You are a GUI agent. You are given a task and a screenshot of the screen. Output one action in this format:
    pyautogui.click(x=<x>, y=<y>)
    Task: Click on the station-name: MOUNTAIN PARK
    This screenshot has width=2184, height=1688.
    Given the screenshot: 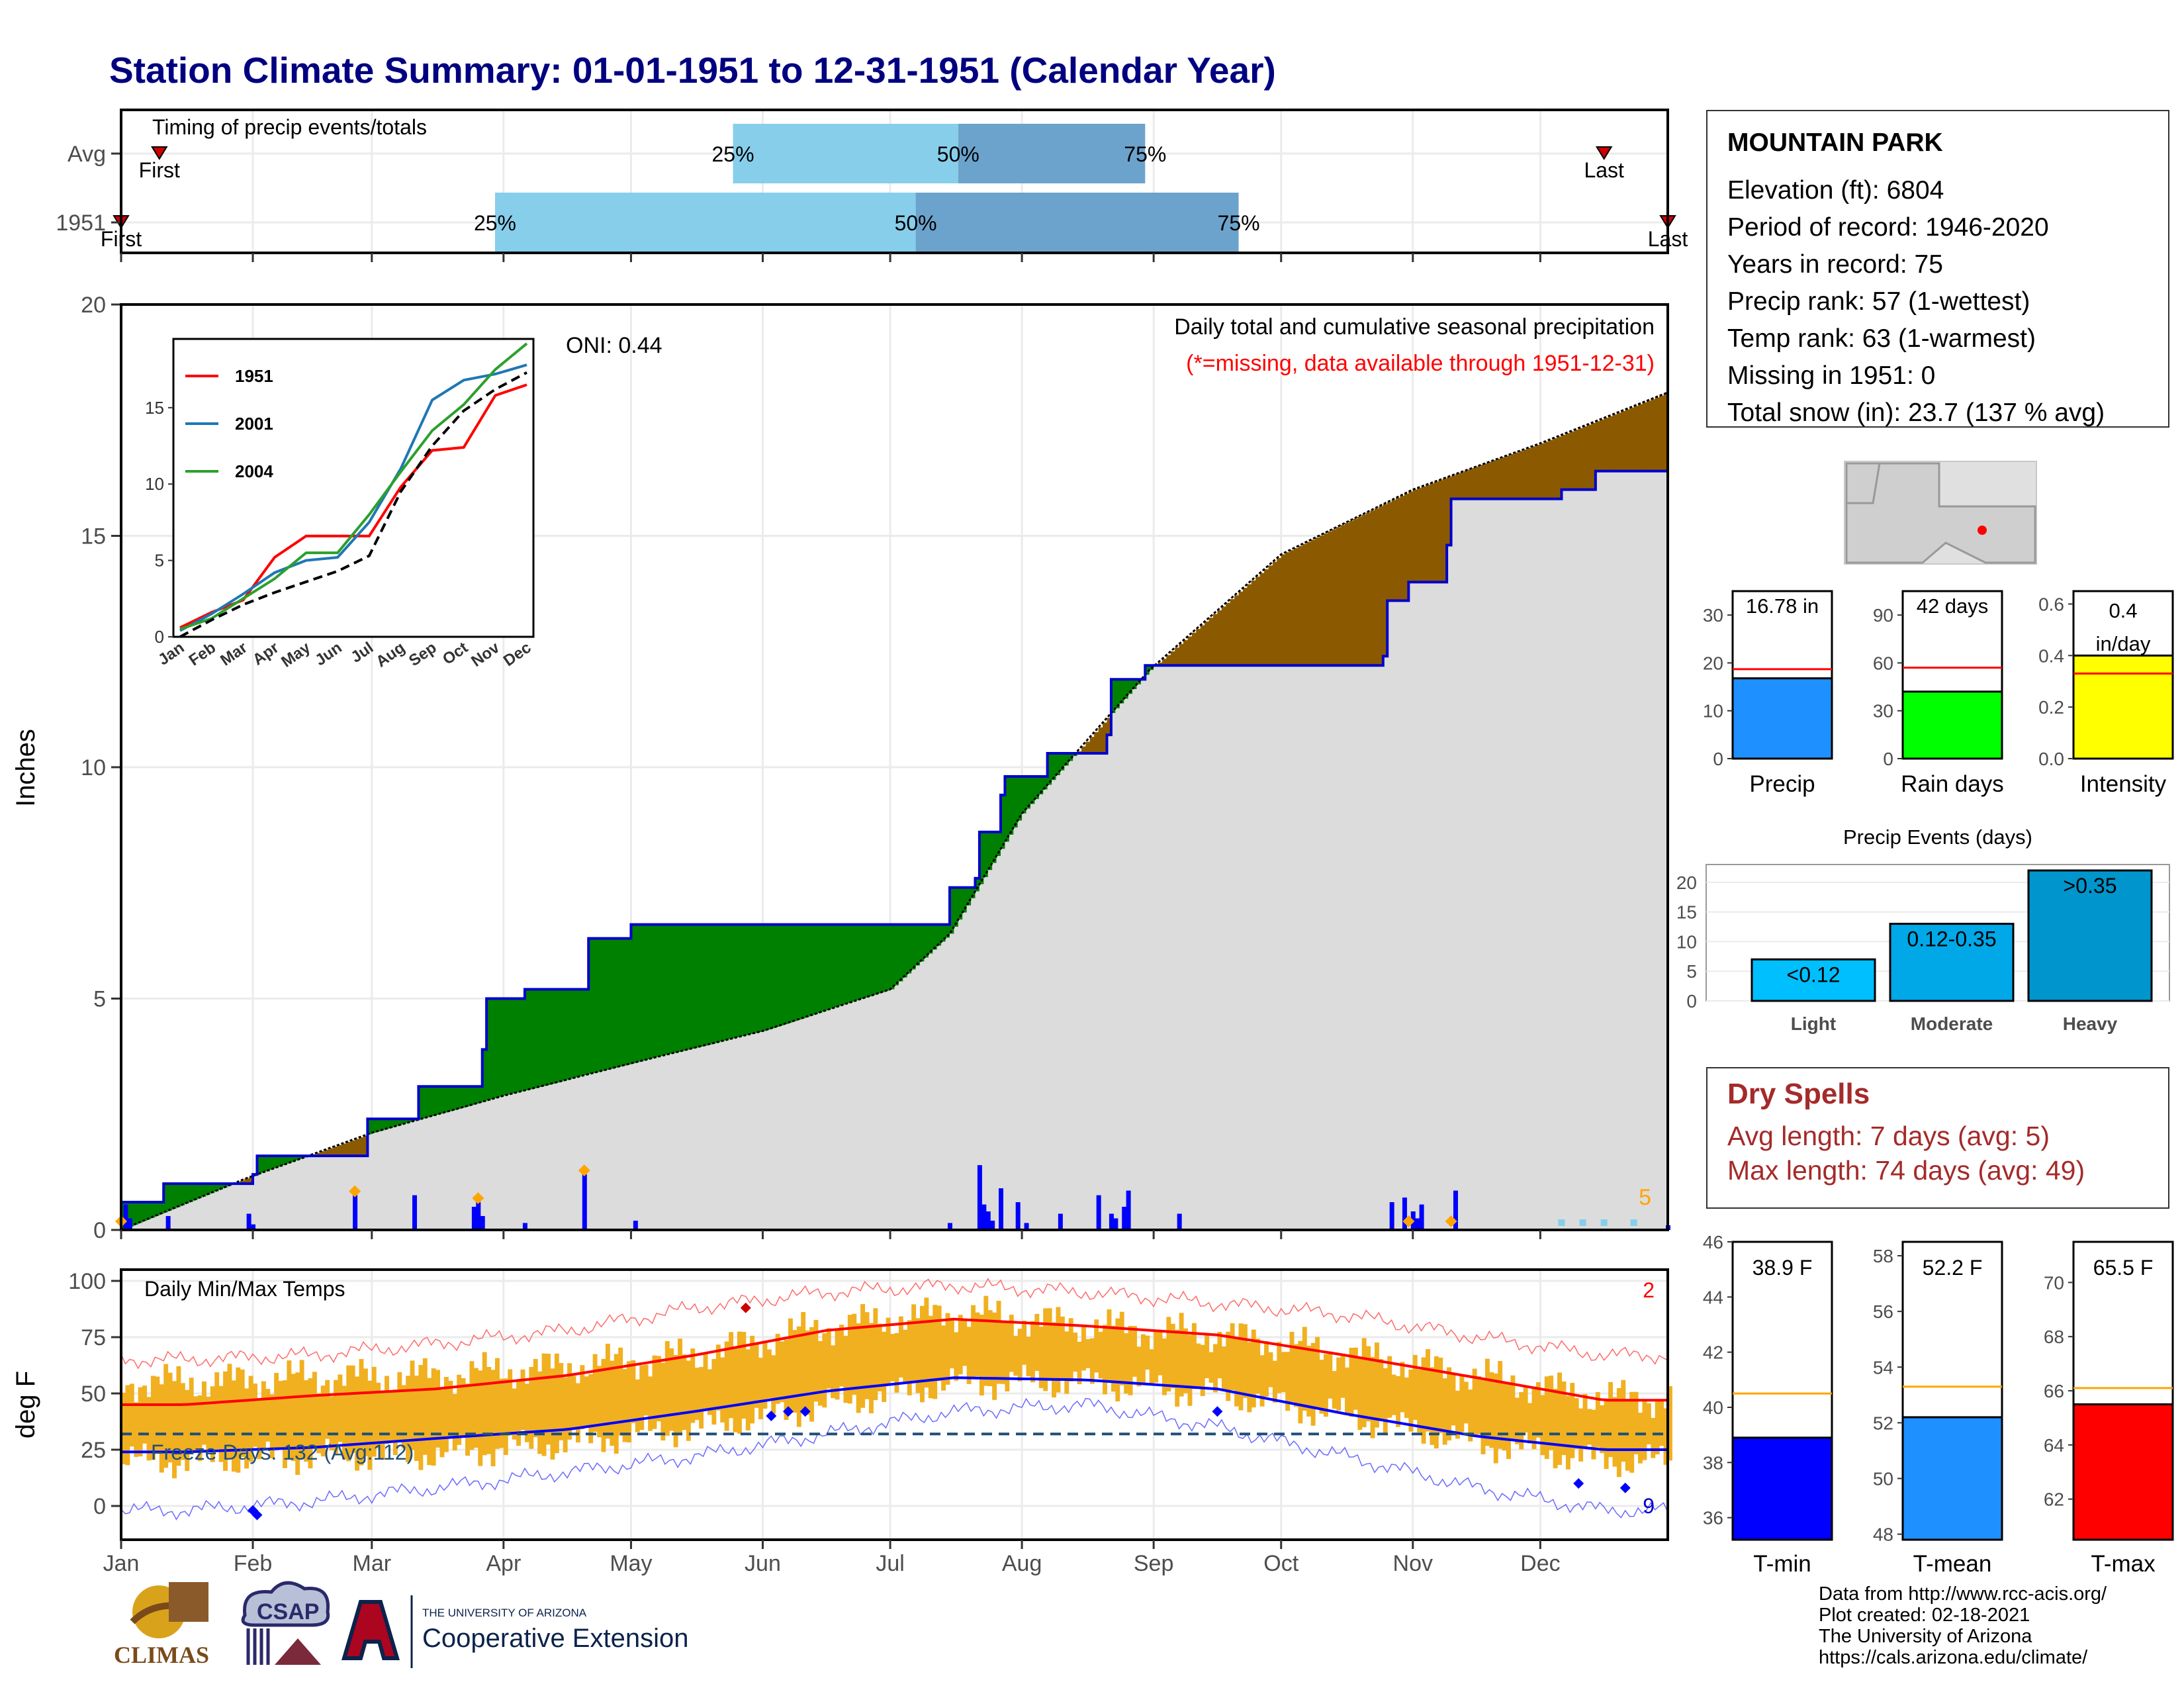 What is the action you would take?
    pyautogui.click(x=1835, y=142)
    